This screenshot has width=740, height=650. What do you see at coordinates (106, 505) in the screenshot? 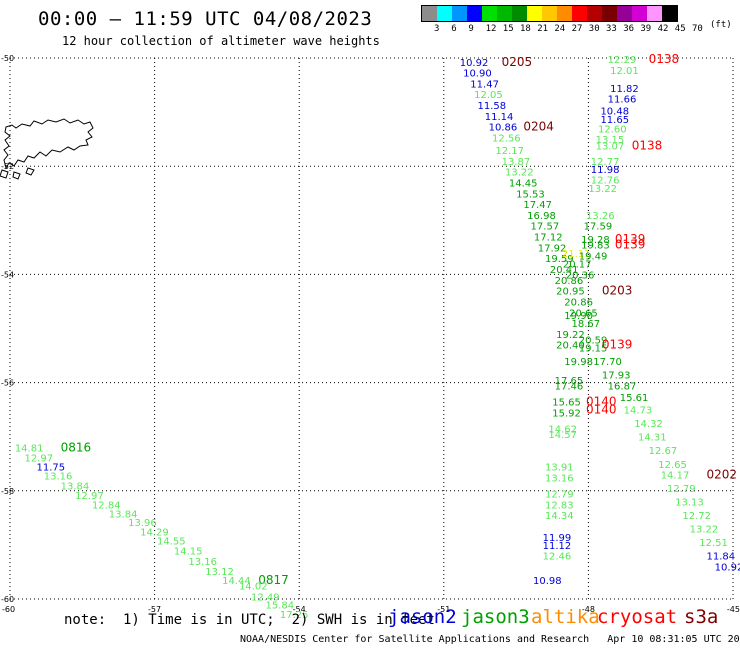
I see `wave-height-value: 12.84` at bounding box center [106, 505].